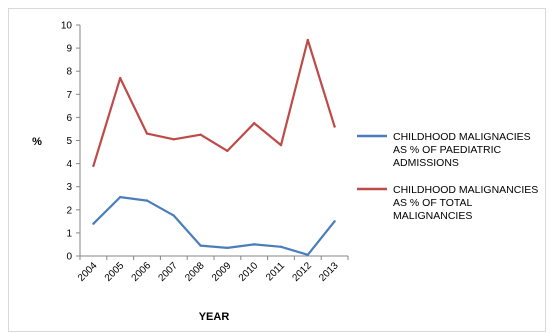 The height and width of the screenshot is (333, 552). I want to click on y-tick-label: 5, so click(69, 141).